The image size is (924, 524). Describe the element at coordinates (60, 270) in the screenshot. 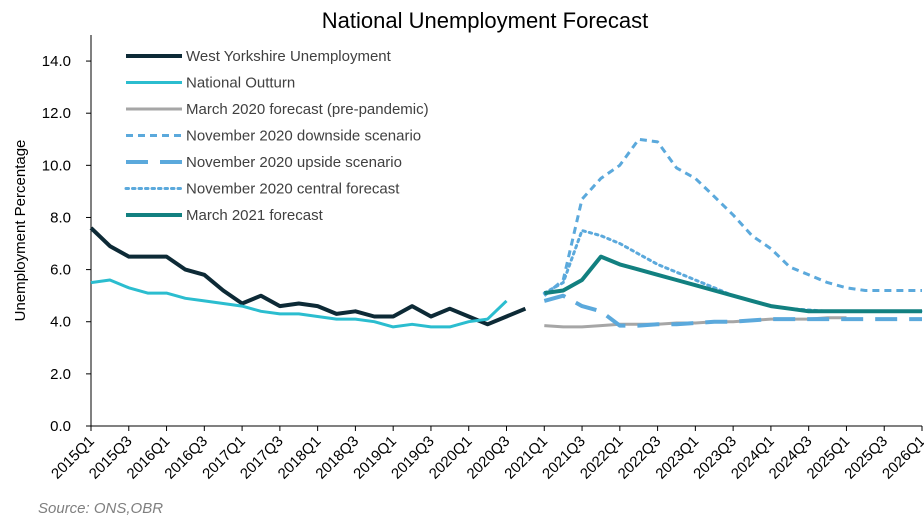

I see `y-tick-label: 6.0` at that location.